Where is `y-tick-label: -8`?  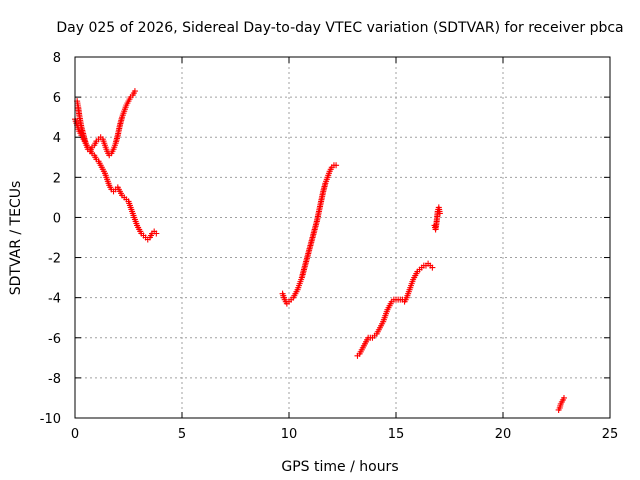 y-tick-label: -8 is located at coordinates (54, 379).